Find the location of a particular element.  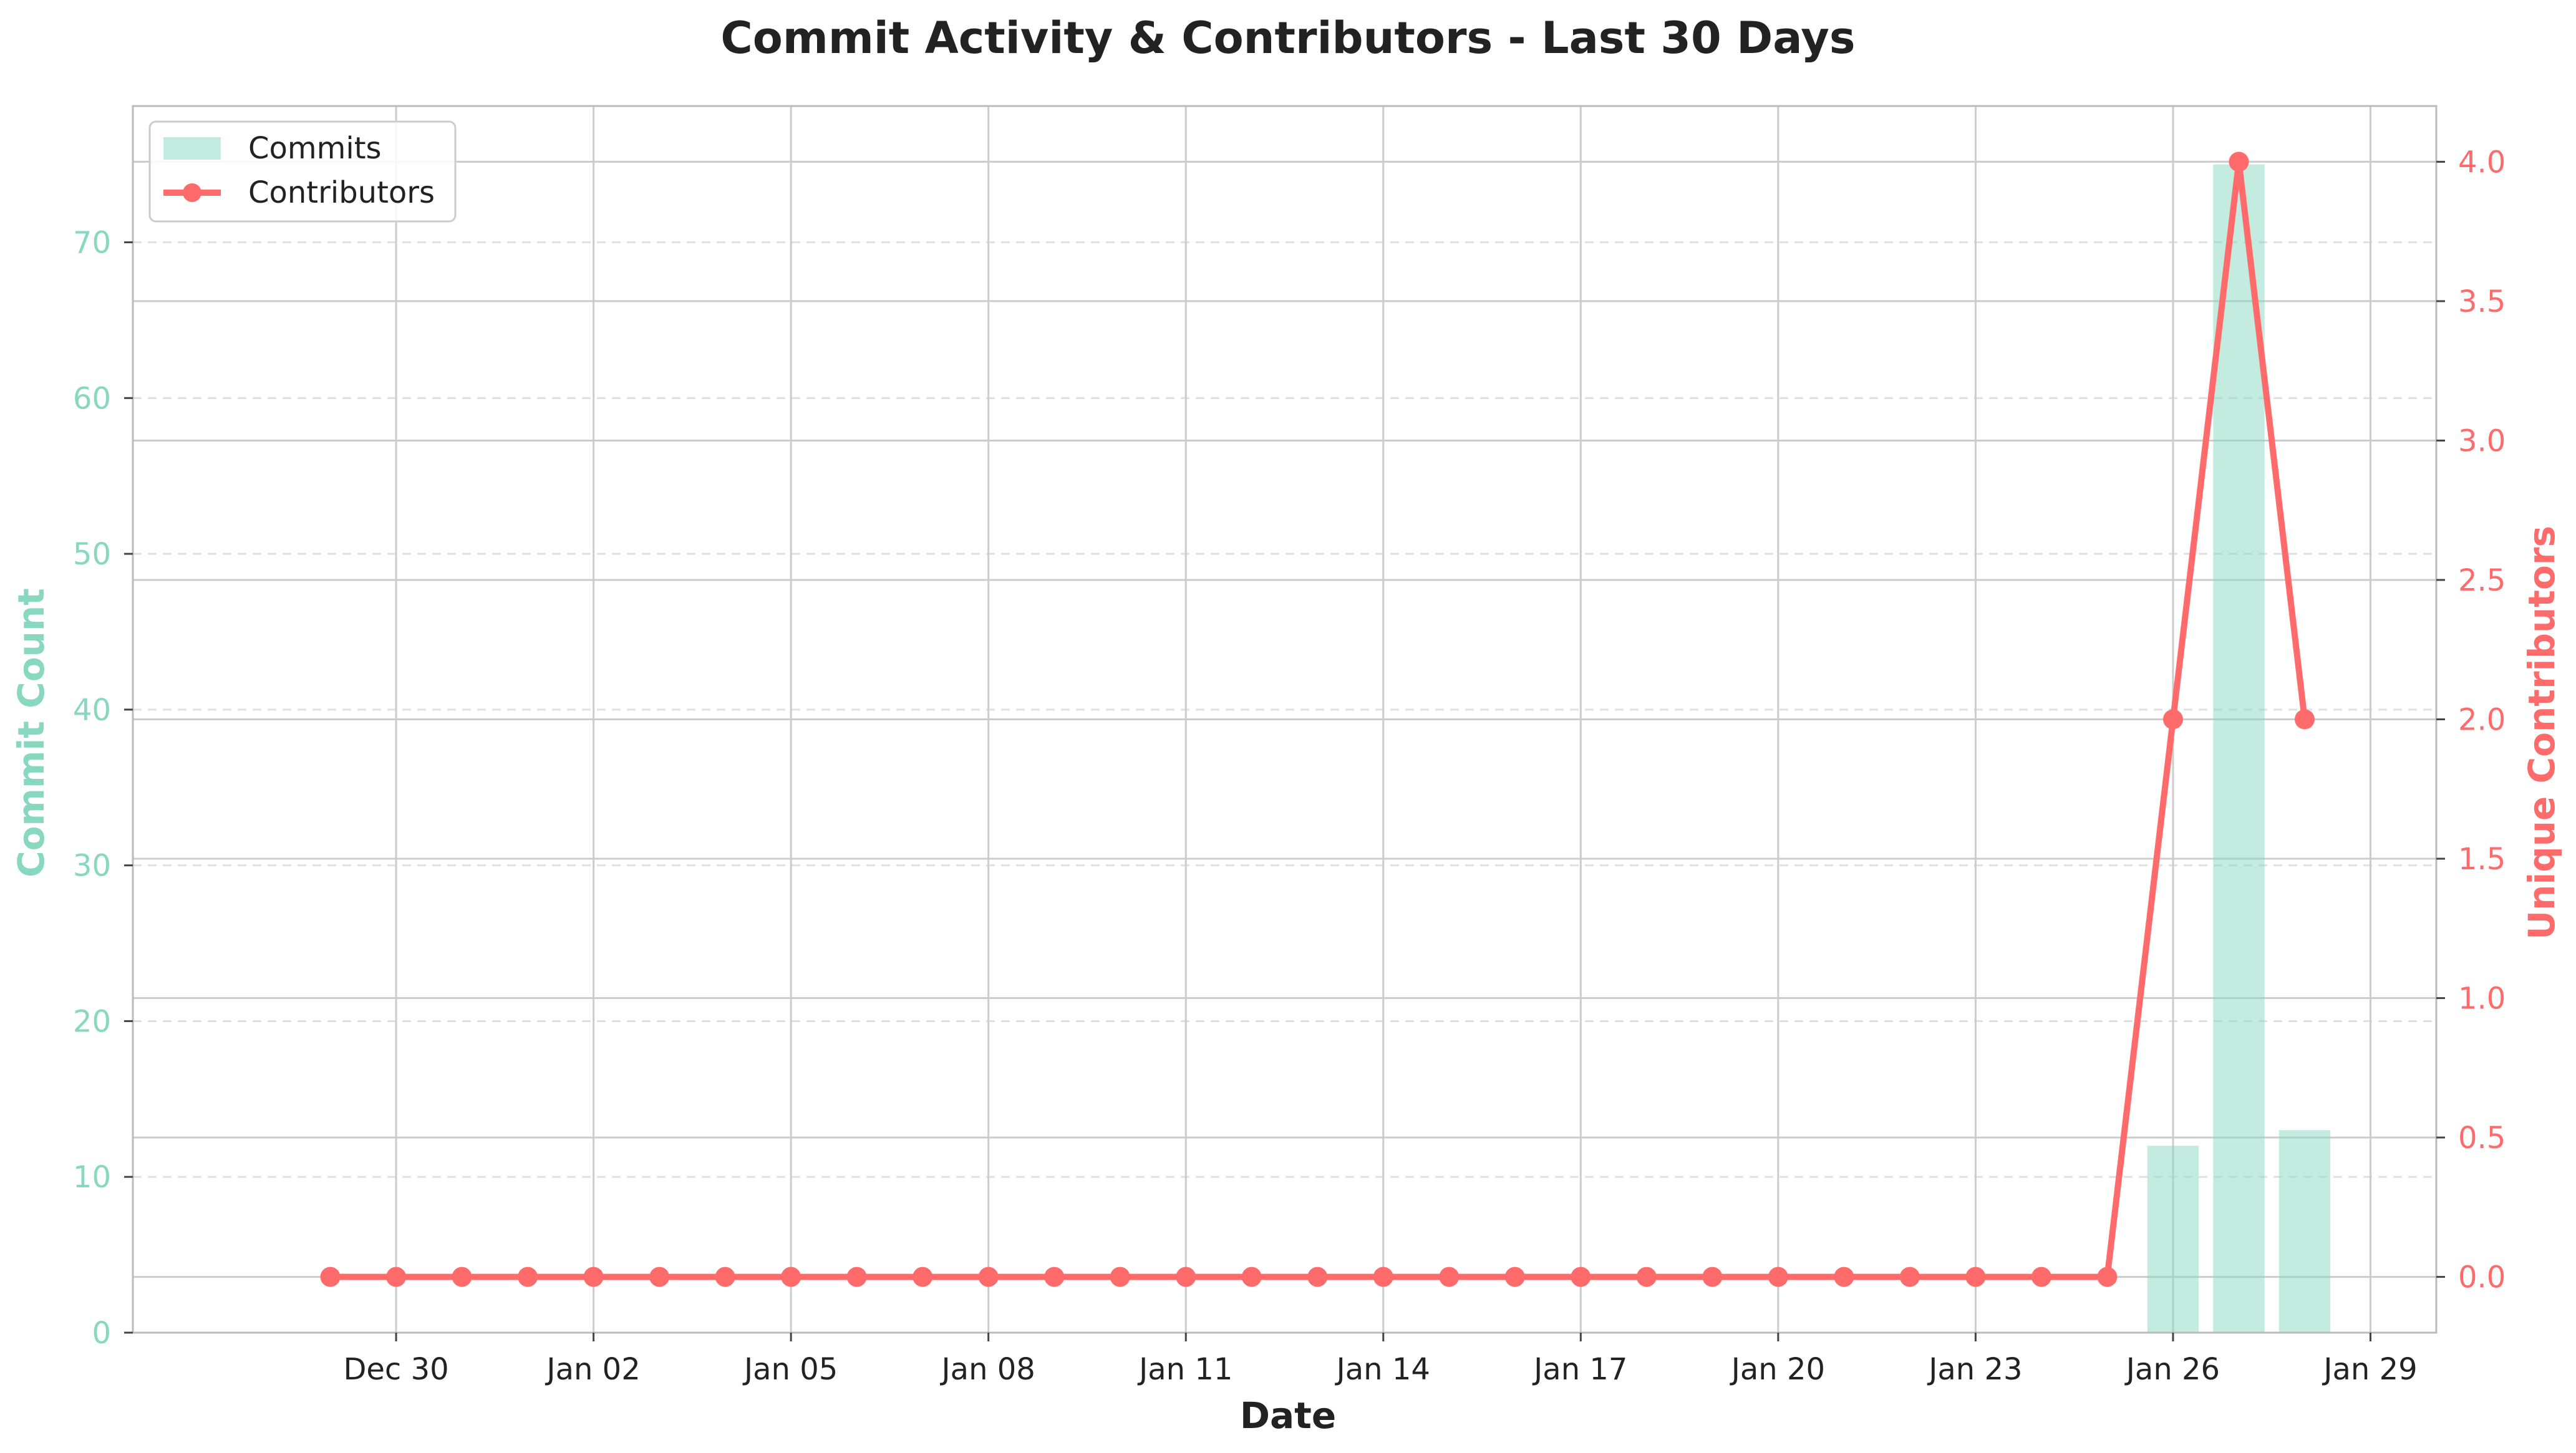

x-tick-label: Jan 23 is located at coordinates (1974, 1369).